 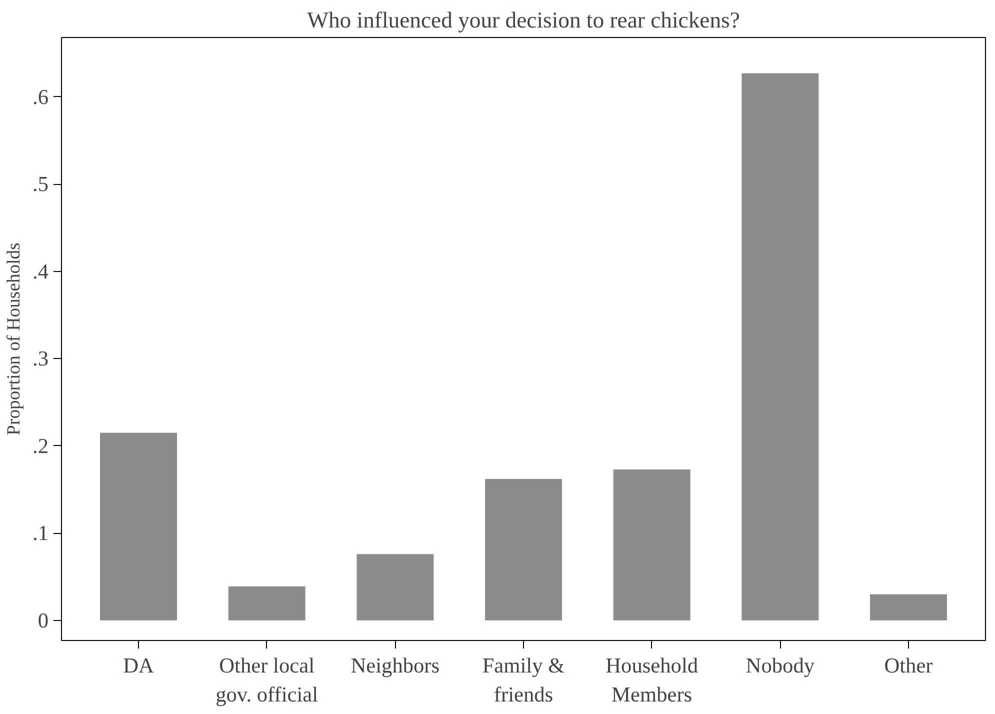 I want to click on y-tick-label: .1, so click(x=40, y=533).